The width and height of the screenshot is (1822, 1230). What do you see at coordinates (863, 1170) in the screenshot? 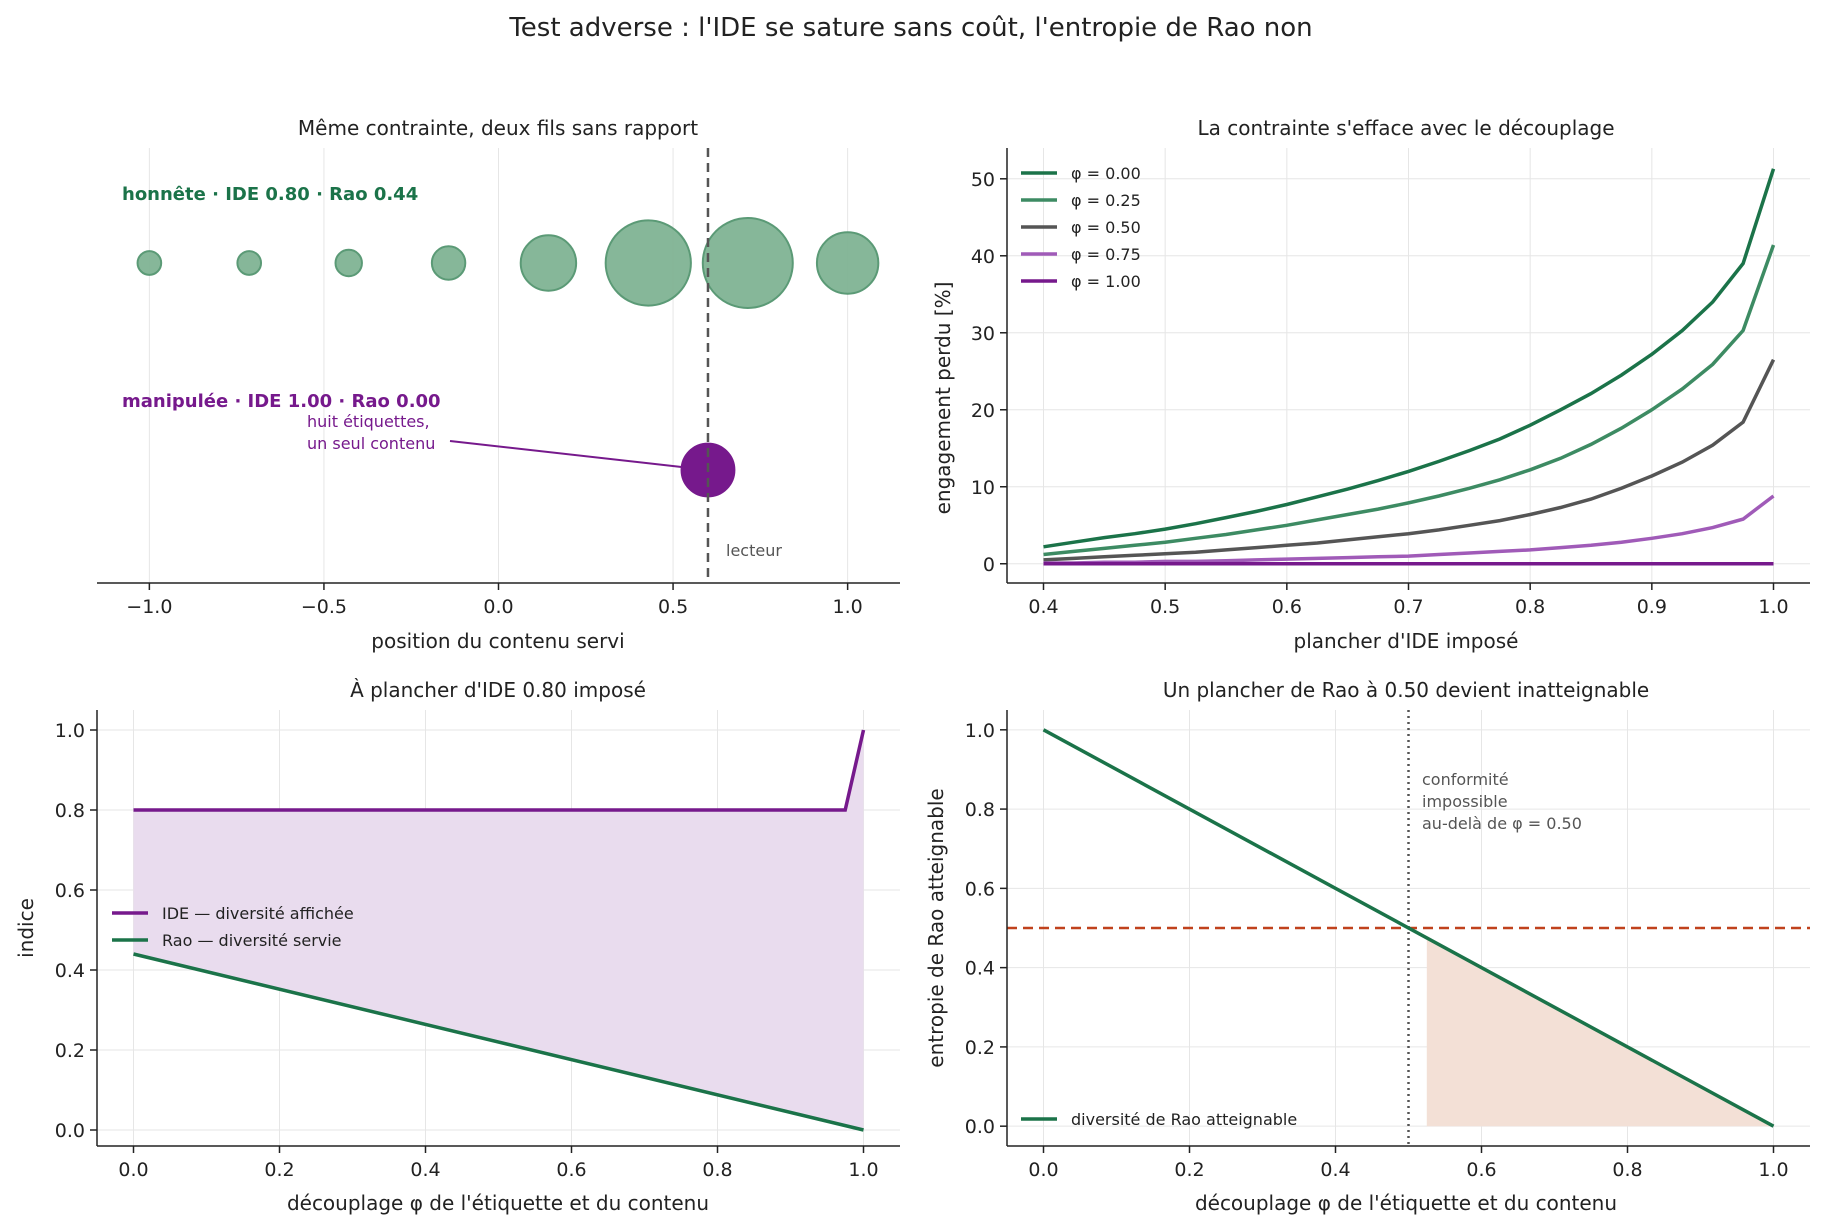
I see `panel-c-xtick-label: 1.0` at bounding box center [863, 1170].